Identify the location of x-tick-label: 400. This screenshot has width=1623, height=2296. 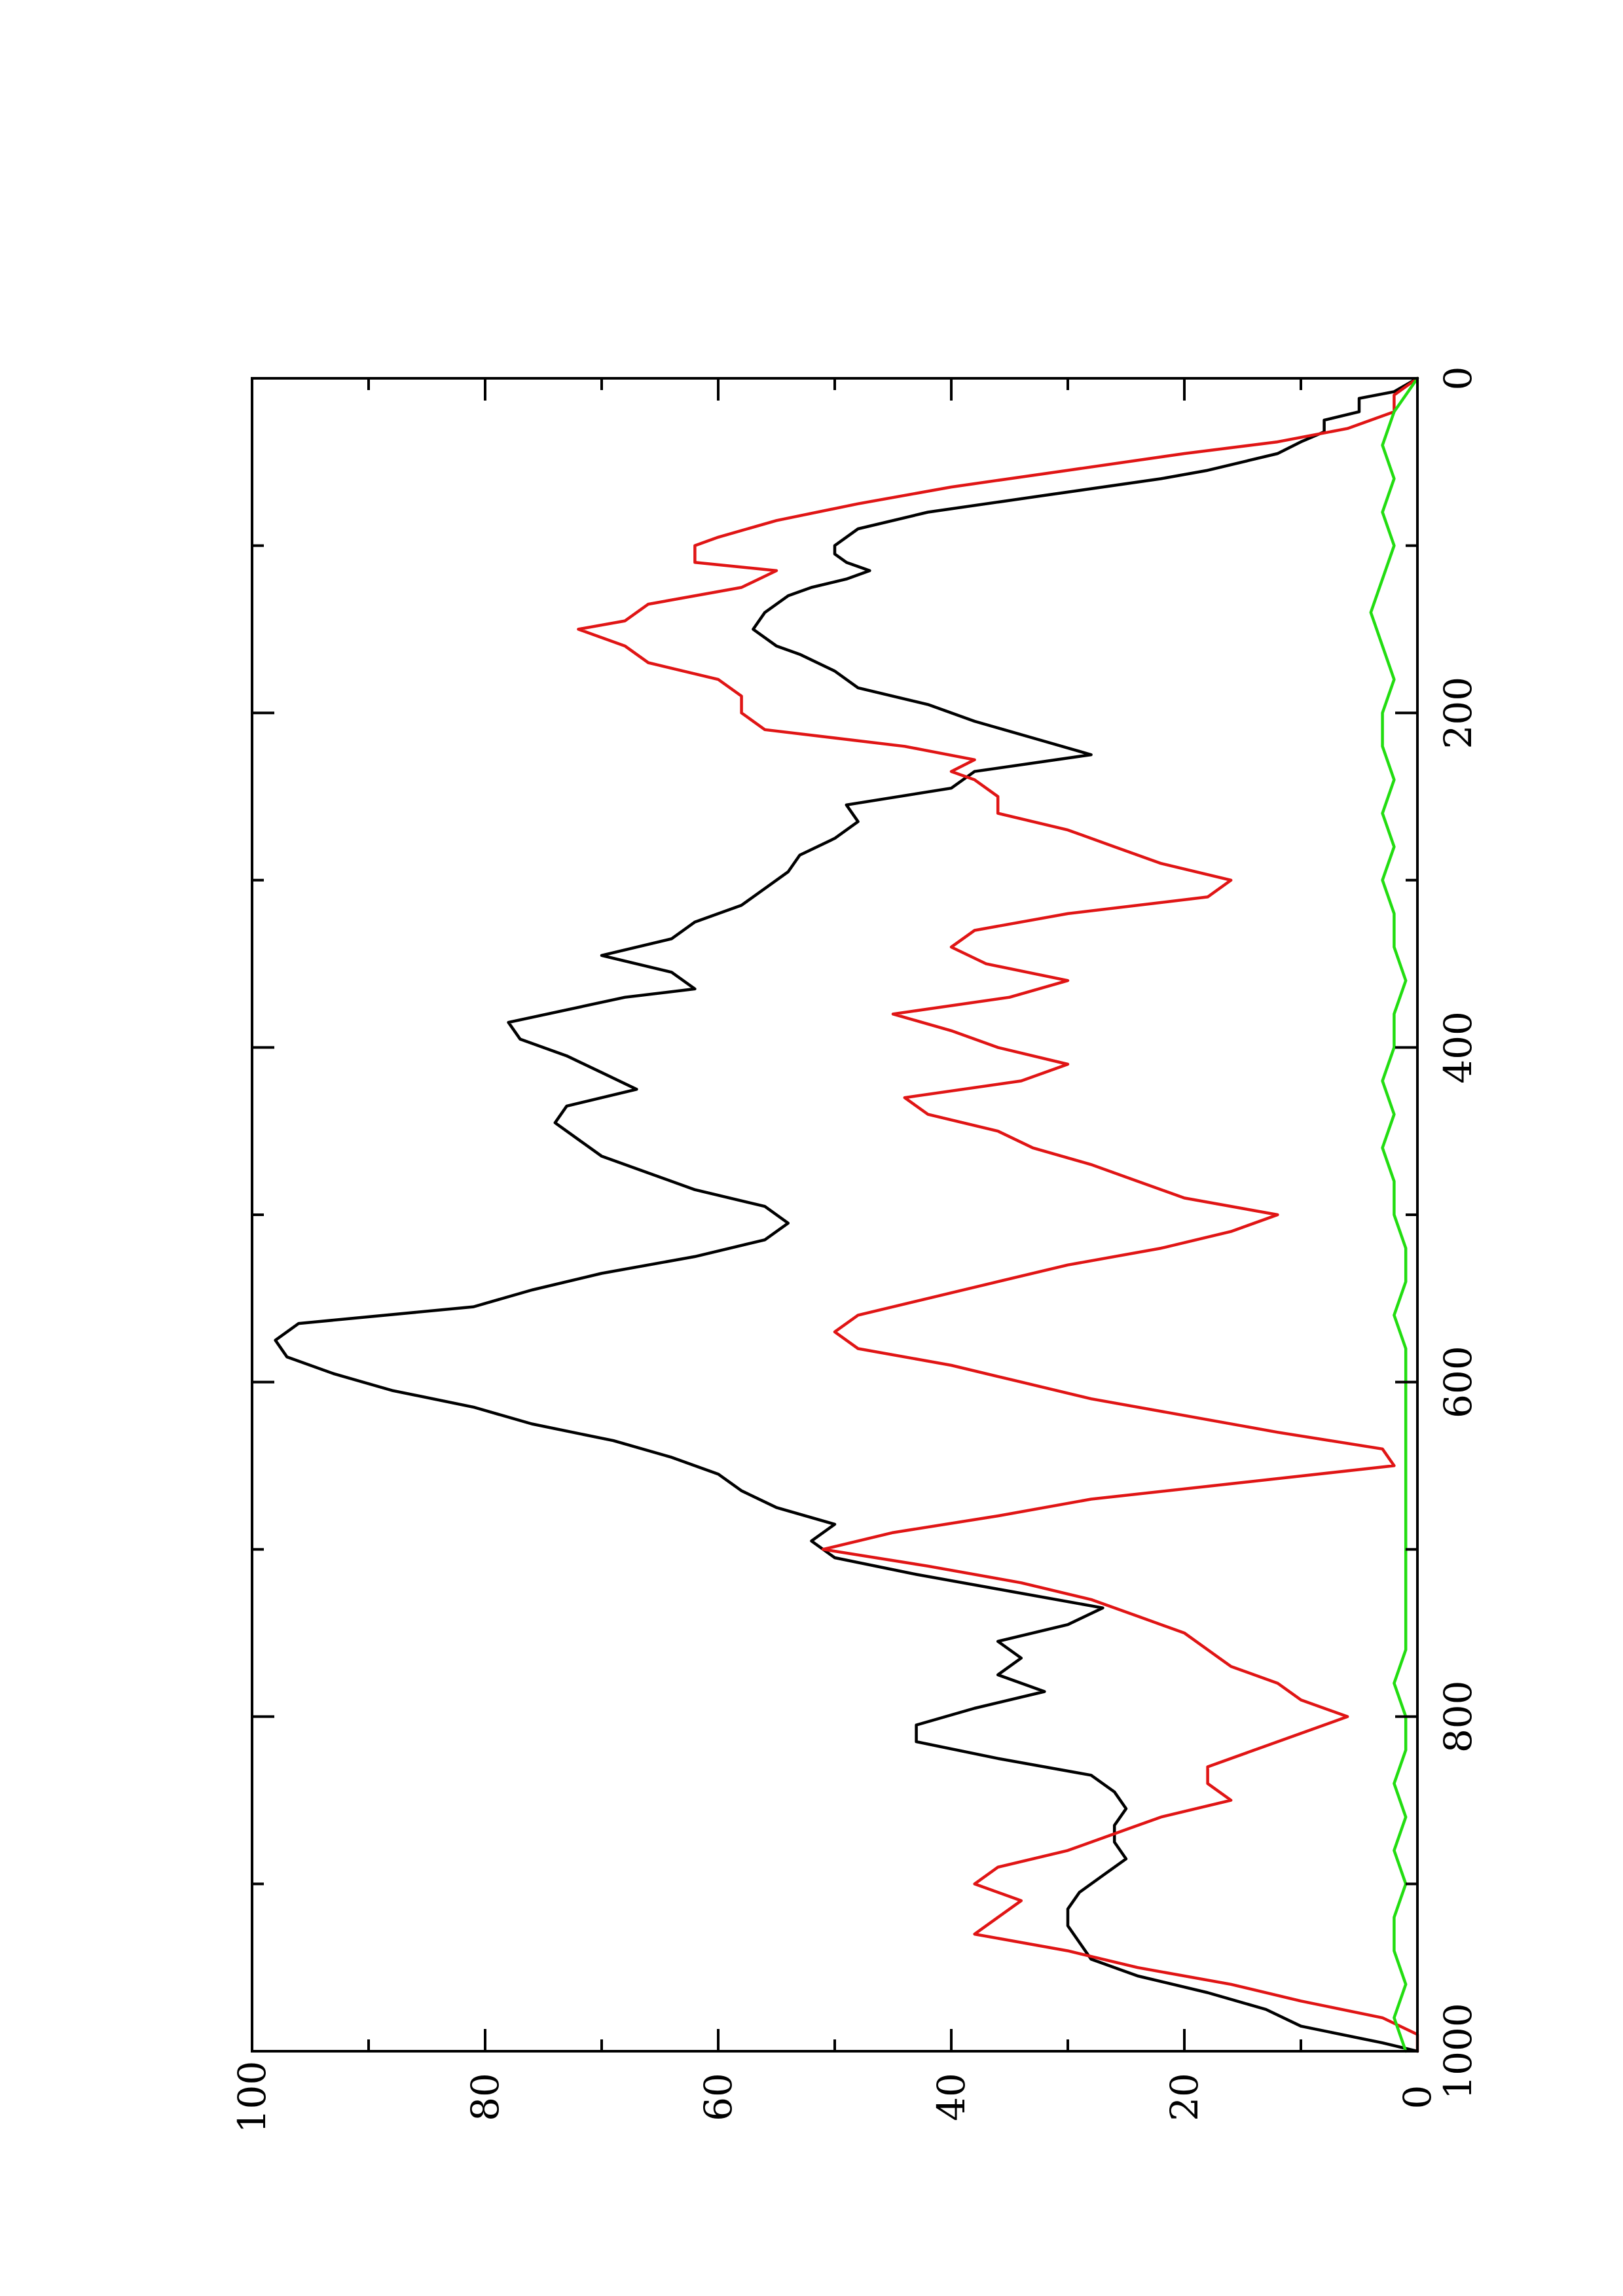
(1458, 1047).